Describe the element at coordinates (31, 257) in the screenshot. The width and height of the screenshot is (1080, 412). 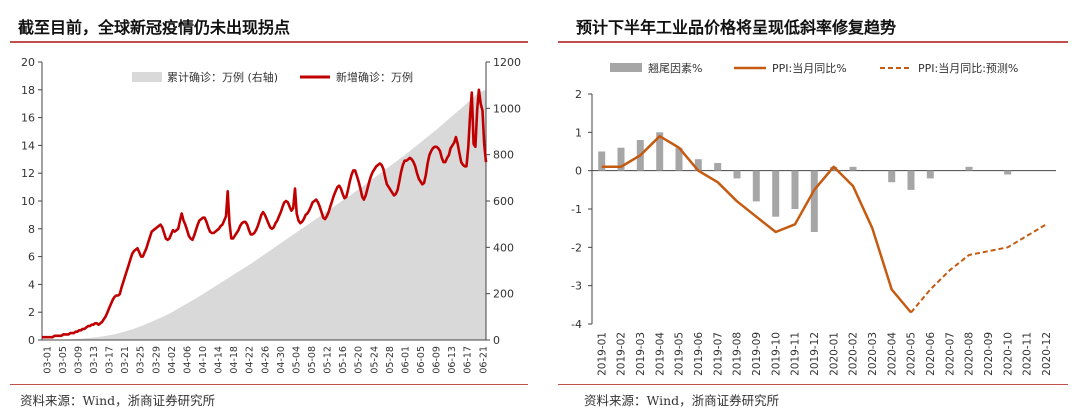
I see `y-left-tick-label: 6` at that location.